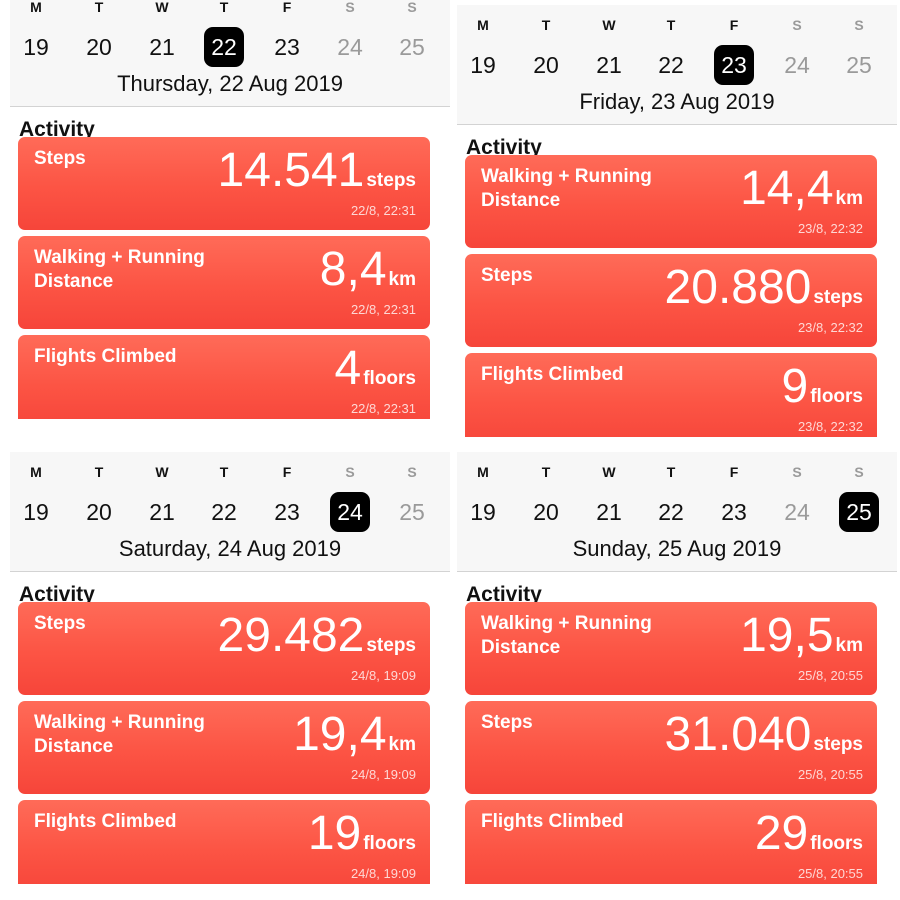 The width and height of the screenshot is (900, 900). What do you see at coordinates (375, 368) in the screenshot?
I see `card-value: 4 floors` at bounding box center [375, 368].